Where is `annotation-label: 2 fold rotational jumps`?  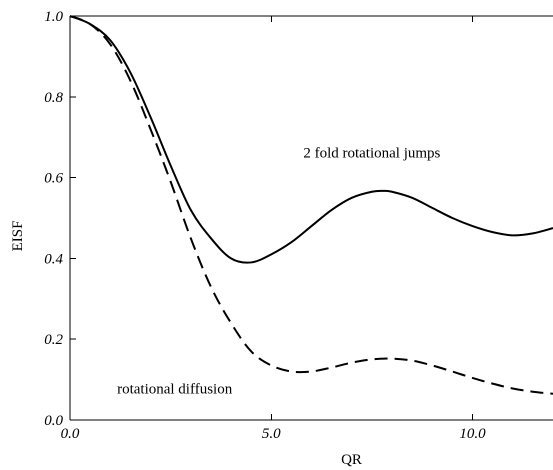
annotation-label: 2 fold rotational jumps is located at coordinates (371, 153).